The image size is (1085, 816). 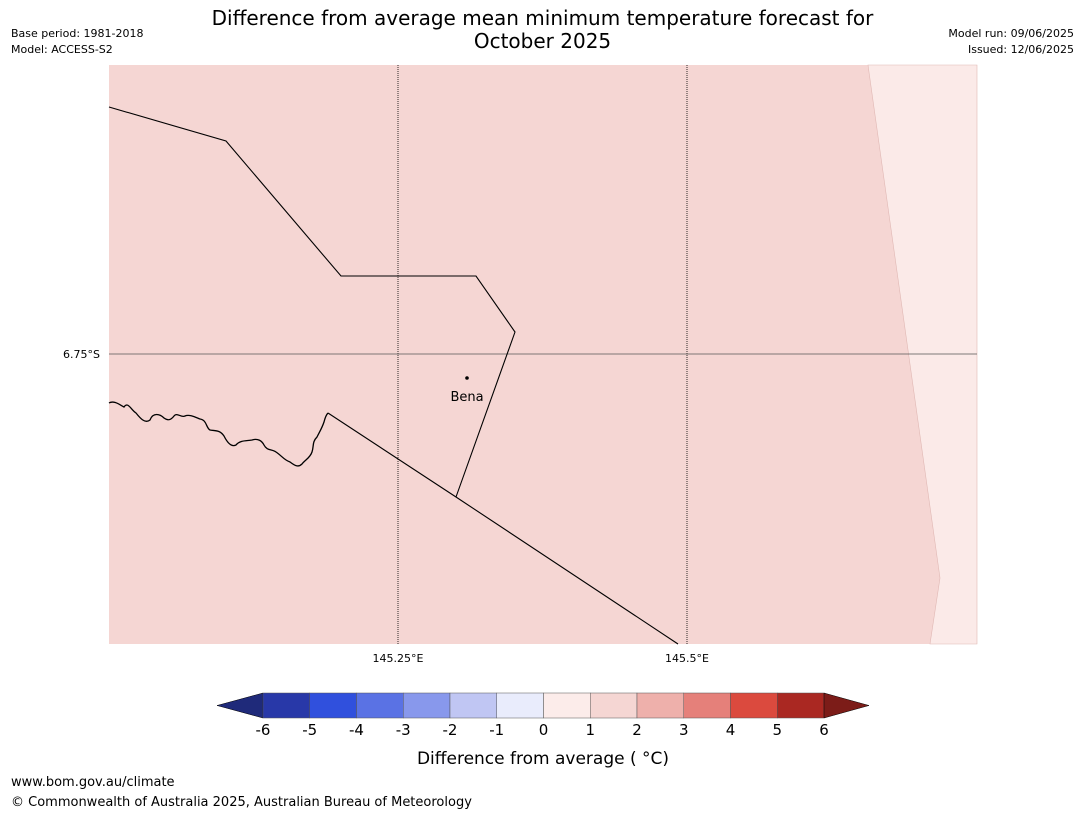 I want to click on colorbar-tick-label: -3, so click(x=403, y=730).